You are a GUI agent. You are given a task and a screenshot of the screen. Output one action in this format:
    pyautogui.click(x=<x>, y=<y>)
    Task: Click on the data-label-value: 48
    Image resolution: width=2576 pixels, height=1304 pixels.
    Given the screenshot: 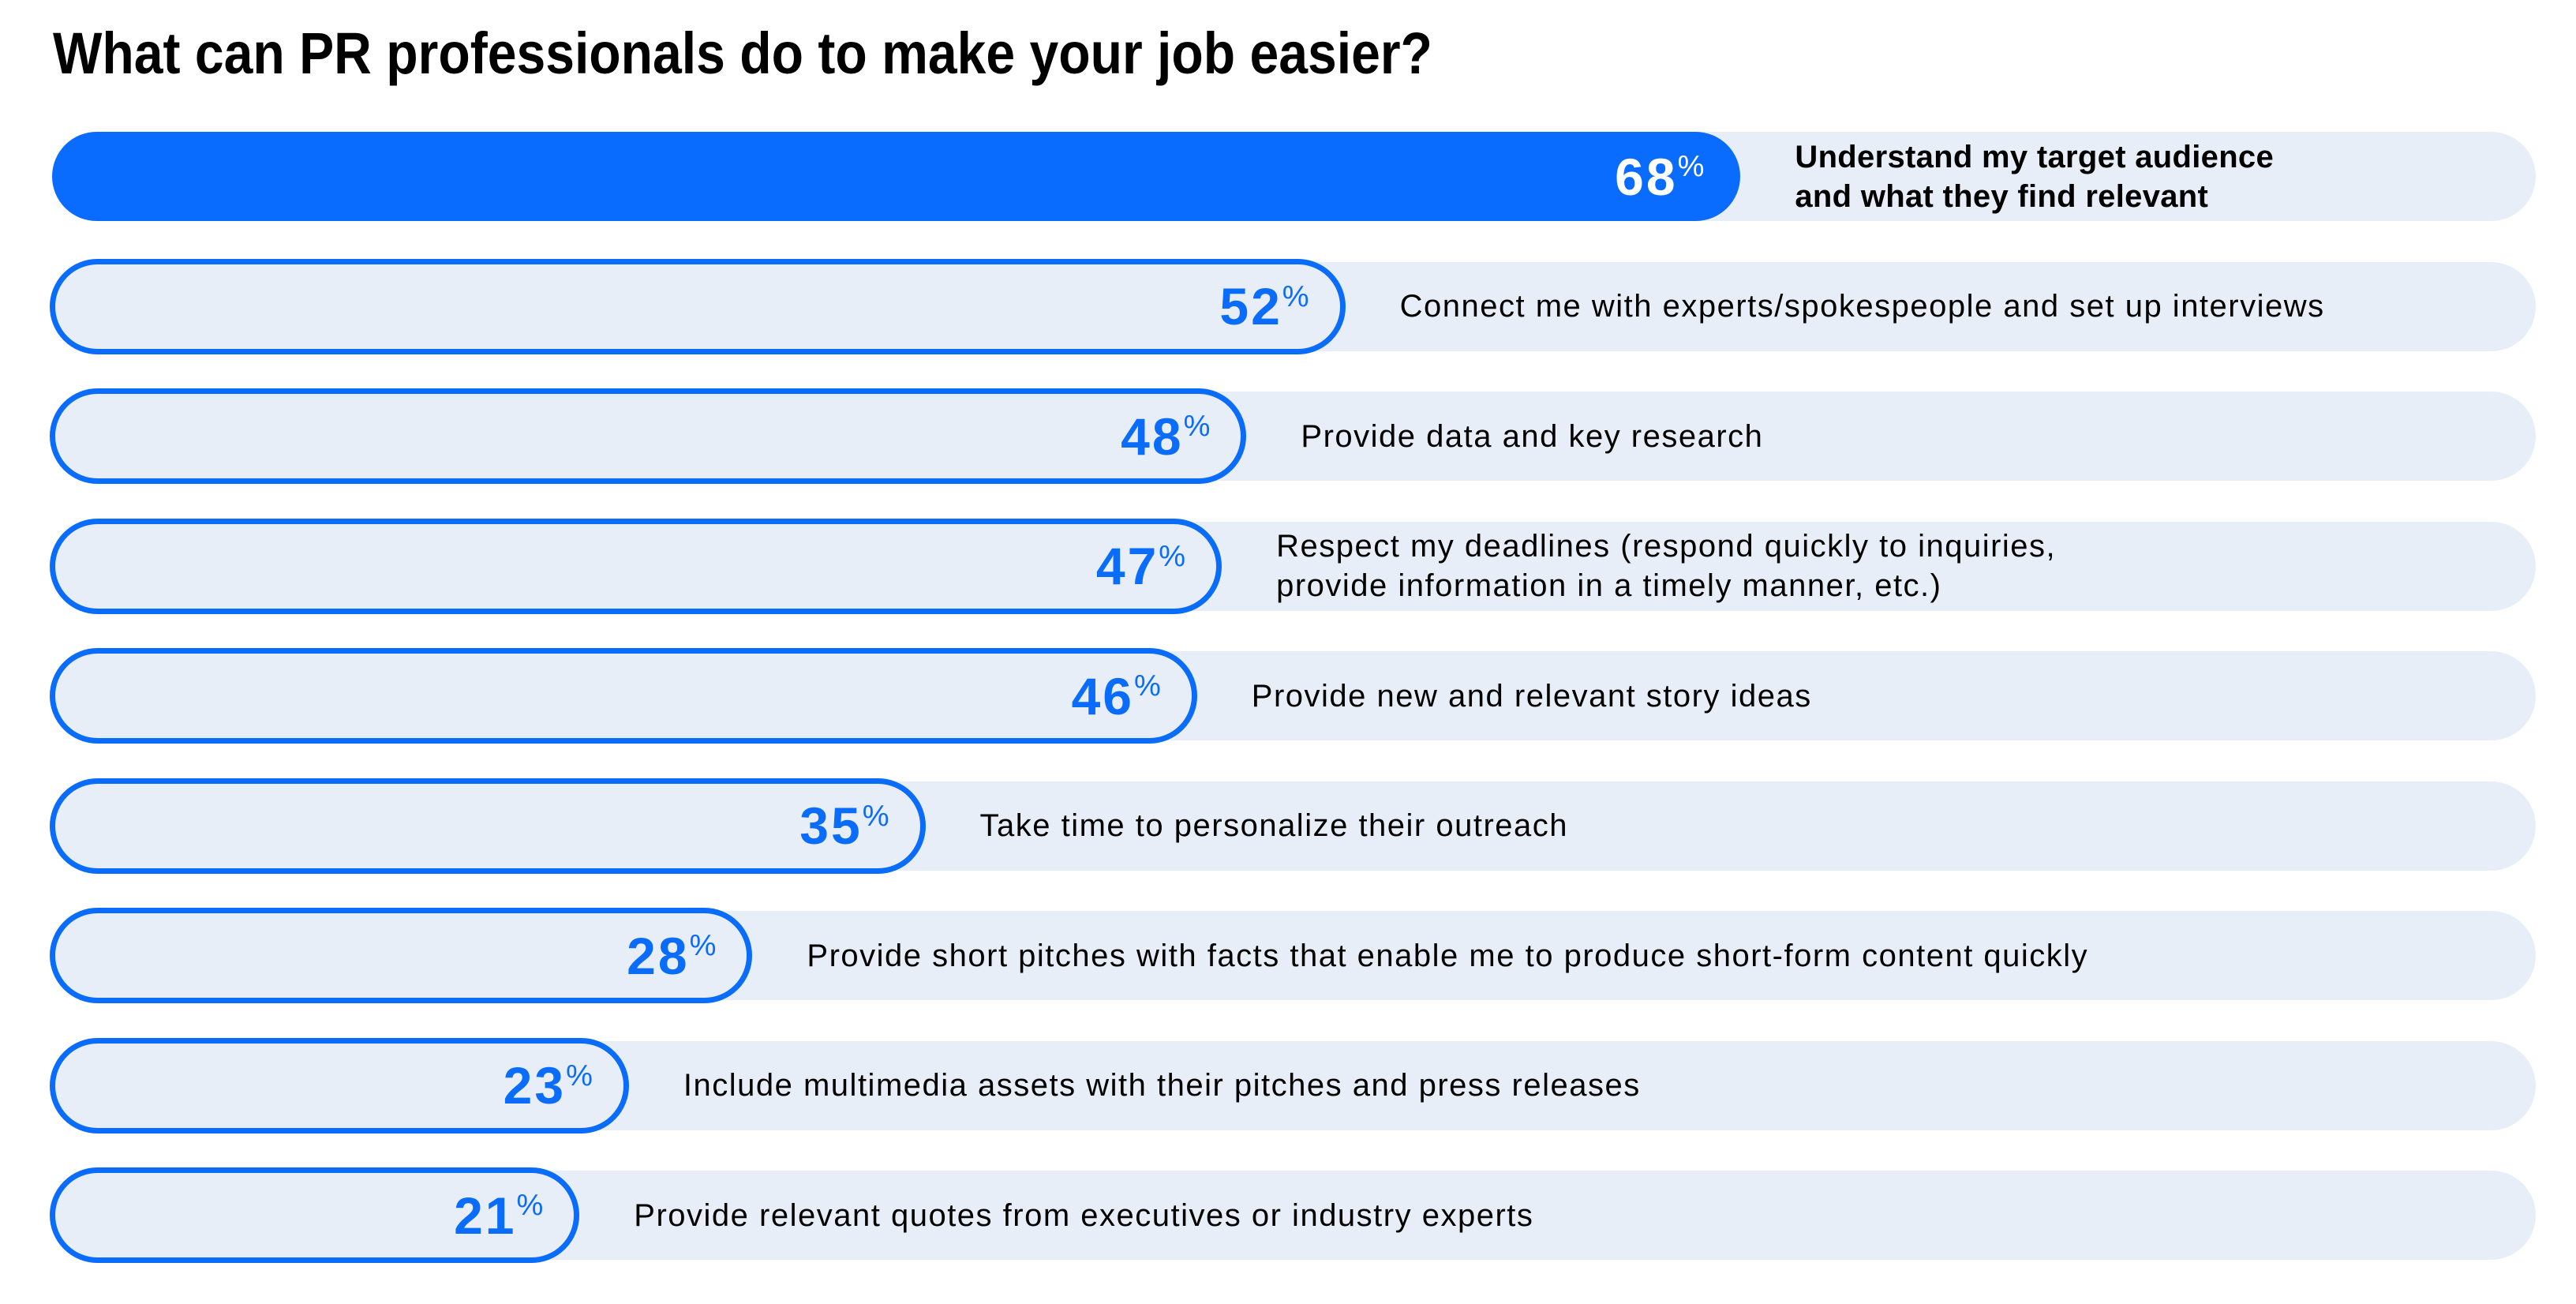 What is the action you would take?
    pyautogui.click(x=1152, y=436)
    